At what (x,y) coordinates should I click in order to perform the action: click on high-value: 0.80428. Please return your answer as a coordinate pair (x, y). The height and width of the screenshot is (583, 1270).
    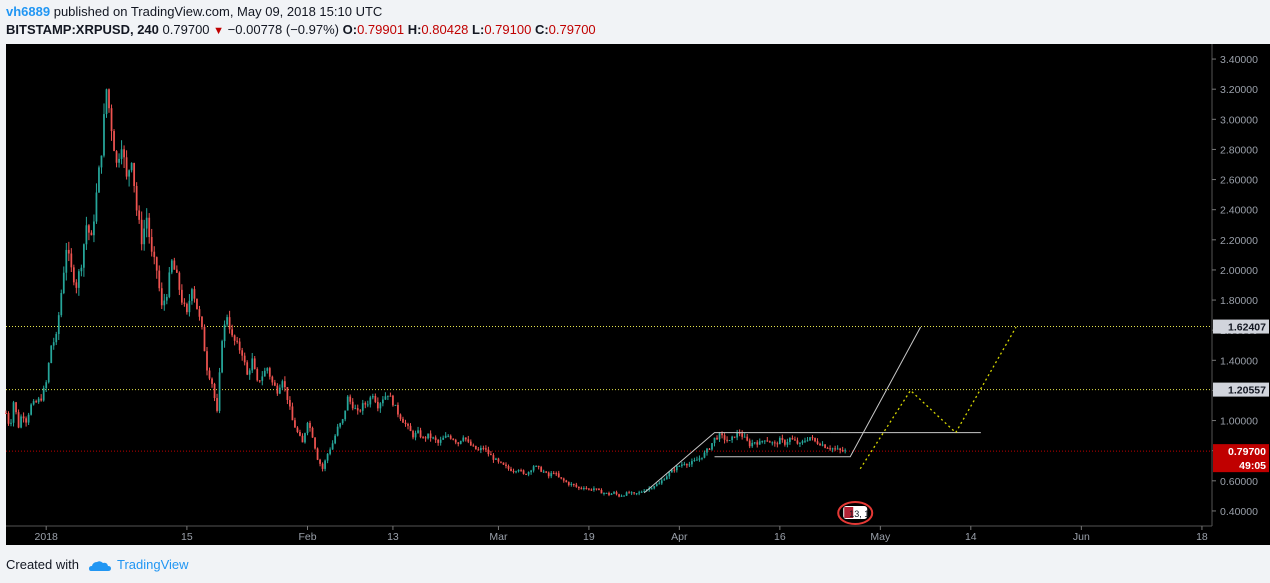
    Looking at the image, I should click on (445, 29).